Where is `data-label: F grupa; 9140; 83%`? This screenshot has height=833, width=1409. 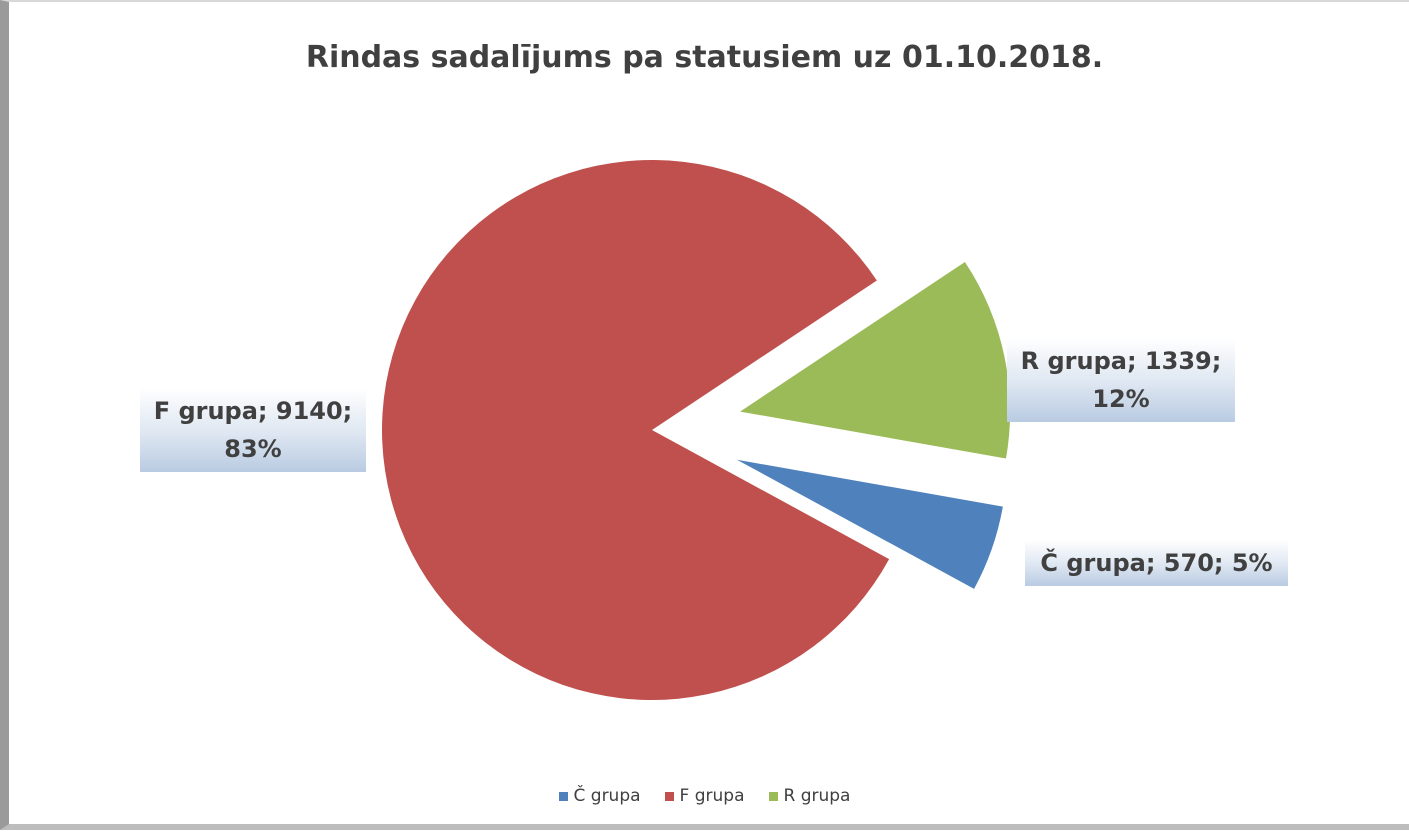 data-label: F grupa; 9140; 83% is located at coordinates (253, 430).